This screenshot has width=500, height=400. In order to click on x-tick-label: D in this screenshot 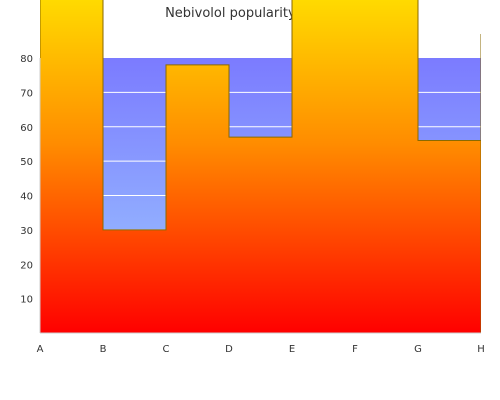, I will do `click(229, 349)`.